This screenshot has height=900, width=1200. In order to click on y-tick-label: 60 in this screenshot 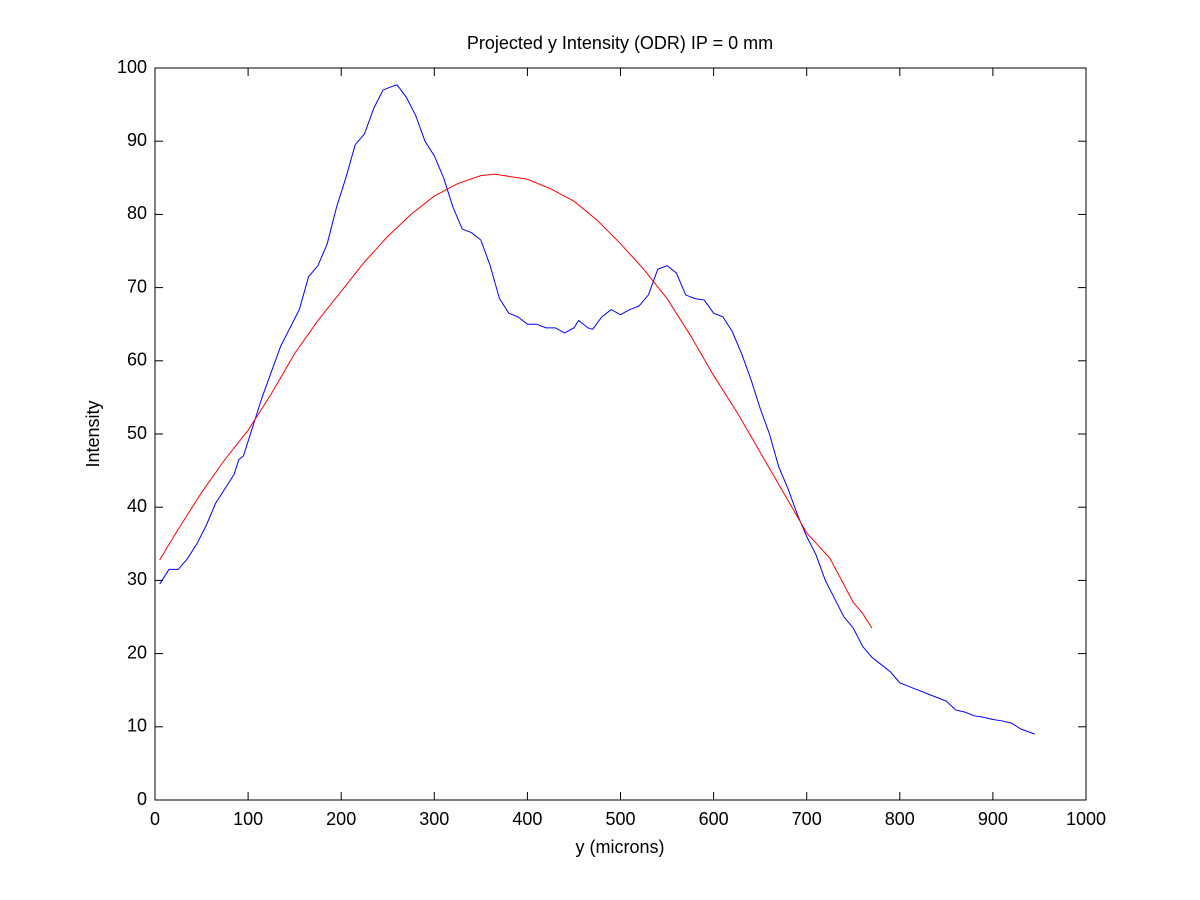, I will do `click(137, 360)`.